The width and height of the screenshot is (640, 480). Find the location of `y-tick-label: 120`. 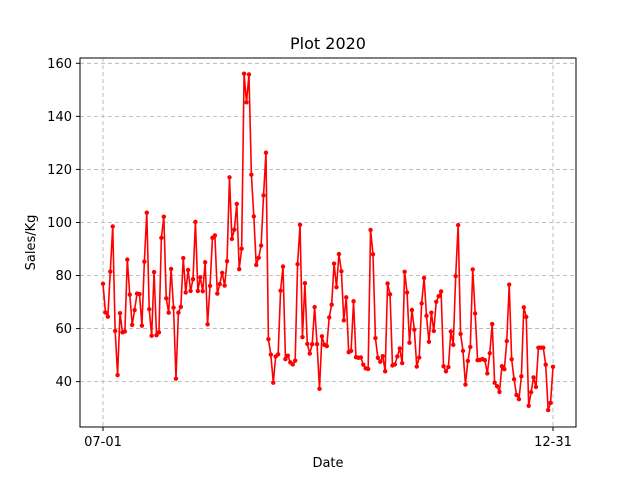

y-tick-label: 120 is located at coordinates (59, 170).